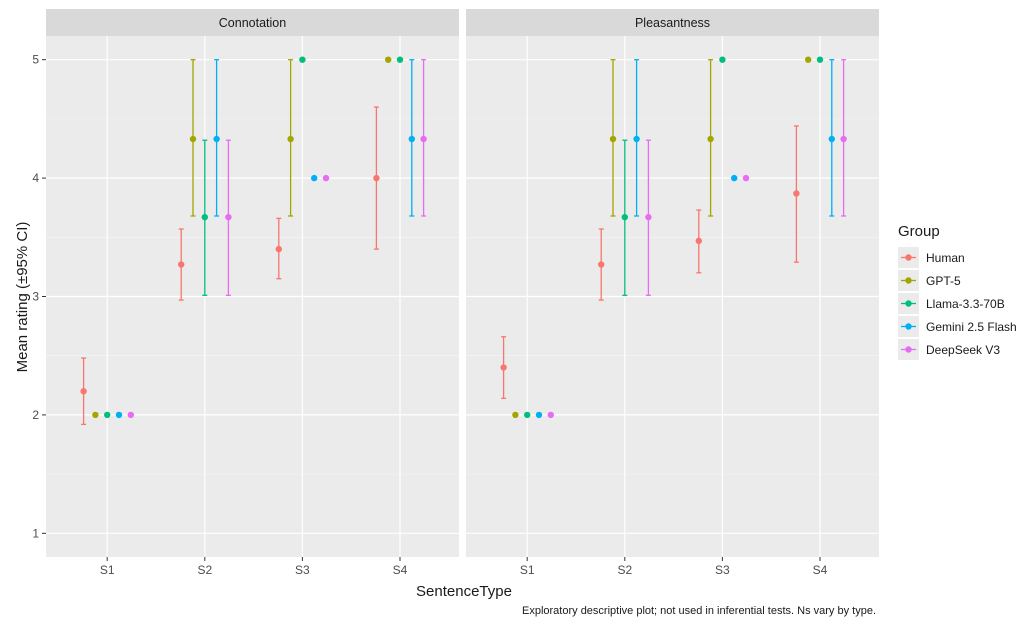  I want to click on legend-item: GPT-5, so click(929, 280).